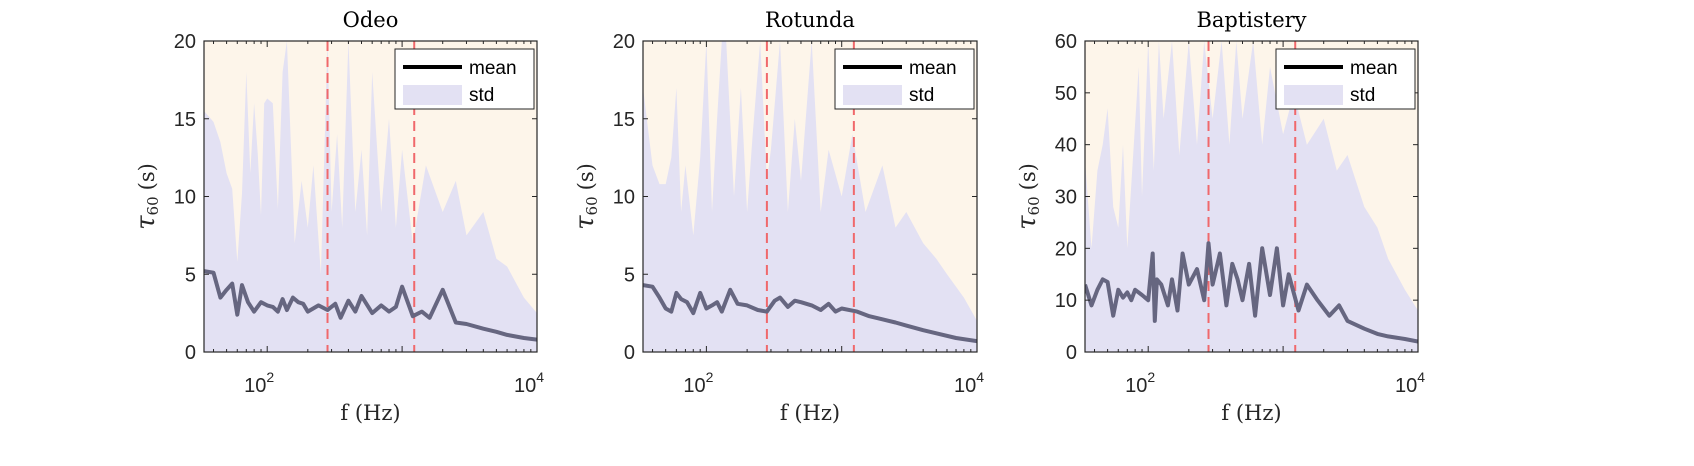 The image size is (1694, 466). Describe the element at coordinates (1066, 198) in the screenshot. I see `y-tick-label: 30` at that location.